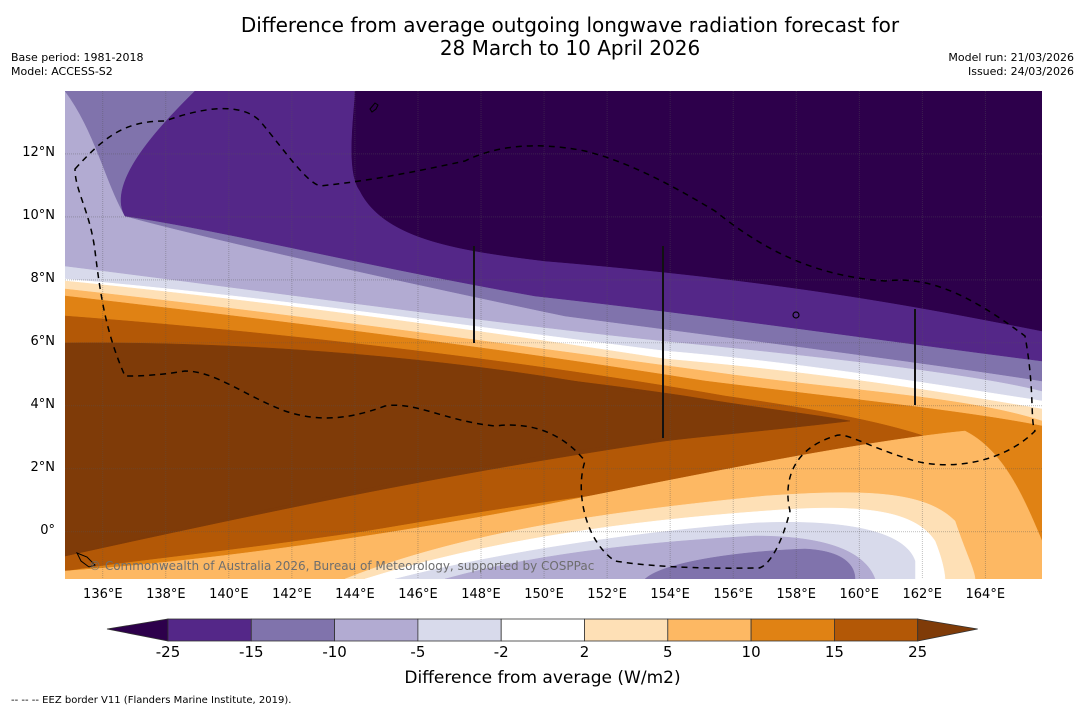 This screenshot has width=1085, height=713. Describe the element at coordinates (38, 152) in the screenshot. I see `latitude-tick-label: 12°N` at that location.